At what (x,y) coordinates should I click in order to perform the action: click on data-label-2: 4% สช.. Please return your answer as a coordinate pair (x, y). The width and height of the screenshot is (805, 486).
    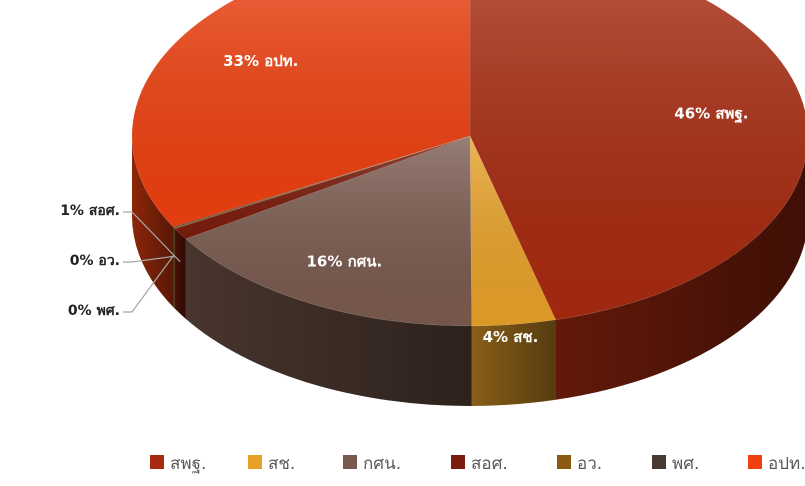
    Looking at the image, I should click on (511, 337).